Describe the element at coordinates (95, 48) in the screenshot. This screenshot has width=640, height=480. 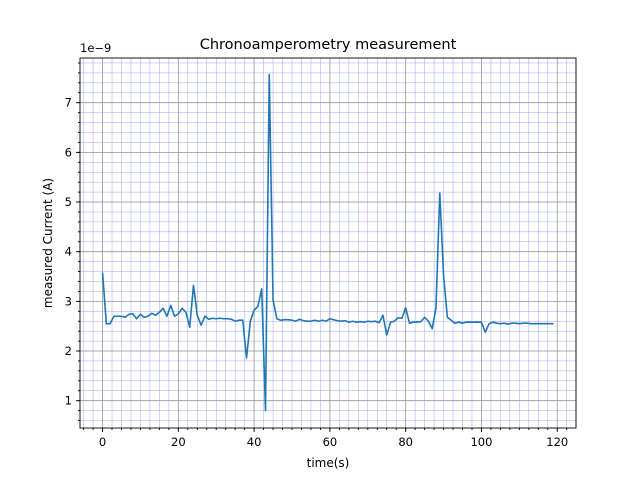
I see `y-offset-text: 1e−9` at that location.